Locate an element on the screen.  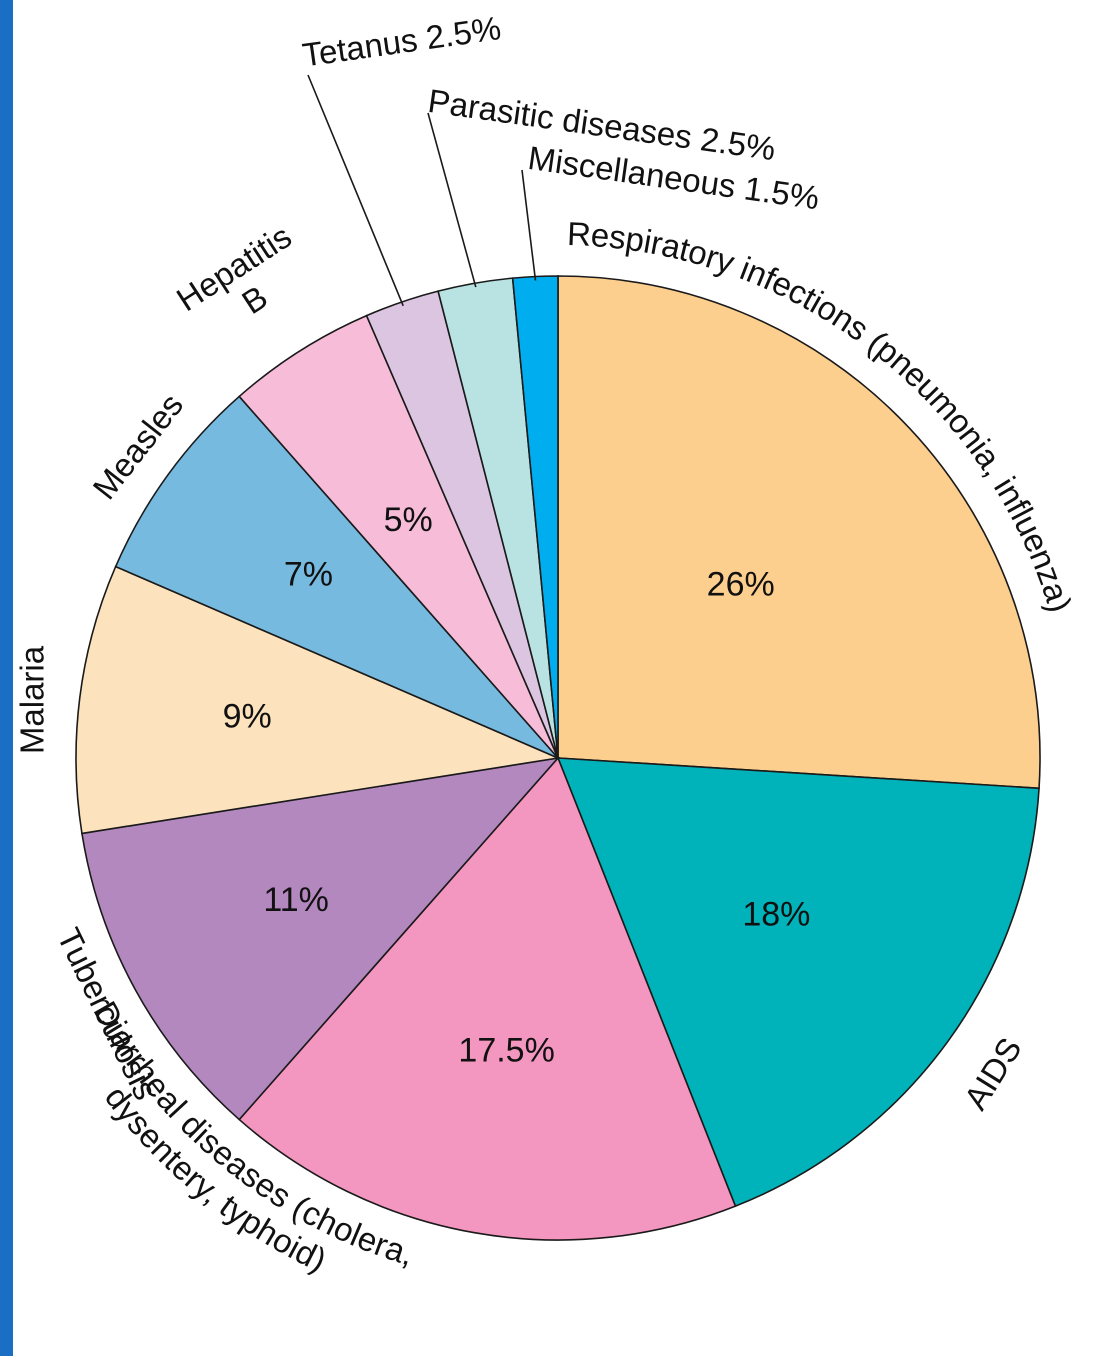
pie-slice-malaria is located at coordinates (318, 700).